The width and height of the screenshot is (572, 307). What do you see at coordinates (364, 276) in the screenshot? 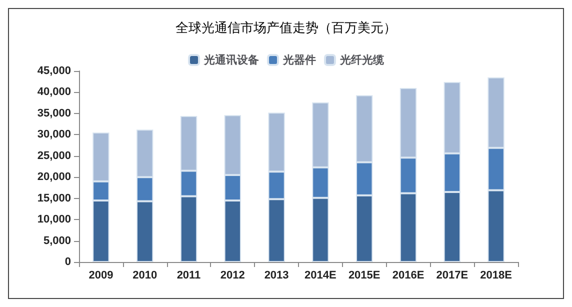
I see `x-tick-label: 2015E` at bounding box center [364, 276].